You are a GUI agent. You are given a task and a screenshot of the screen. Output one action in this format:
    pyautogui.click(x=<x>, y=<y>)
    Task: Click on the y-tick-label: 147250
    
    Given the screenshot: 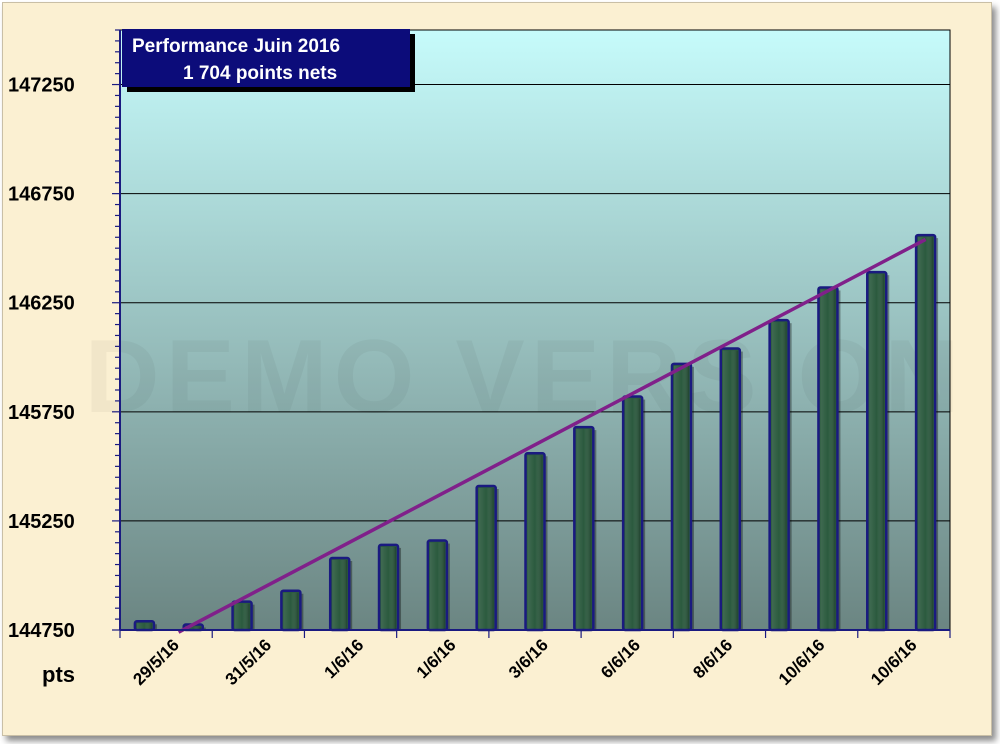 What is the action you would take?
    pyautogui.click(x=41, y=86)
    